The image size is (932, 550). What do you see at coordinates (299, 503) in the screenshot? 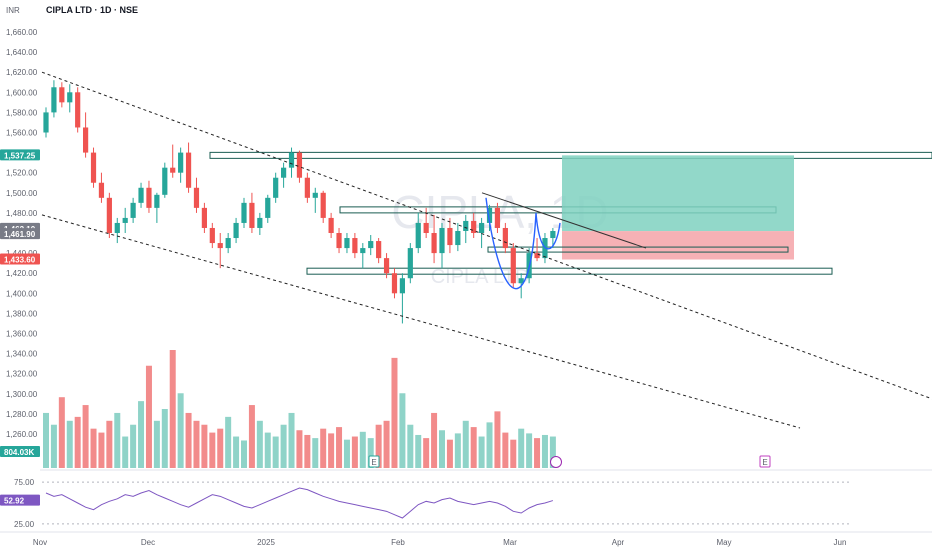
I see `rsi-line` at bounding box center [299, 503].